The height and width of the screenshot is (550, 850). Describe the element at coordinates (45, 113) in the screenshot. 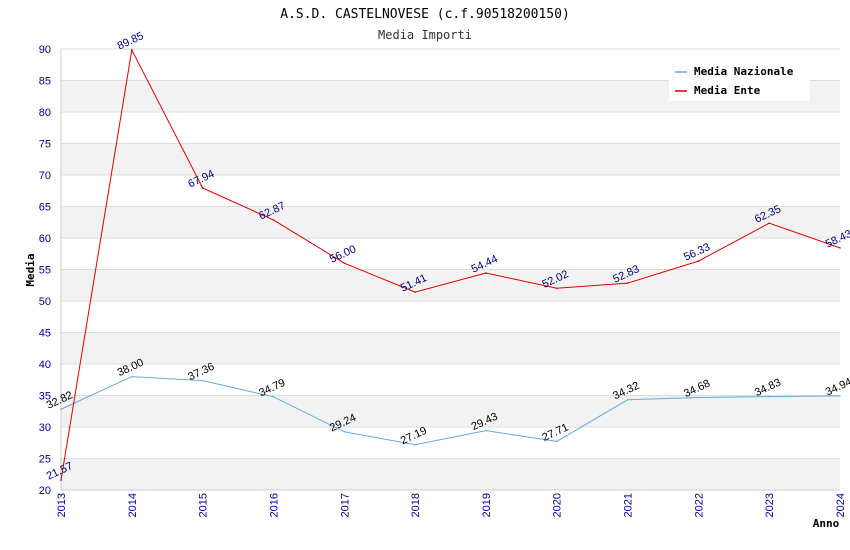

I see `y-tick-label: 80` at that location.